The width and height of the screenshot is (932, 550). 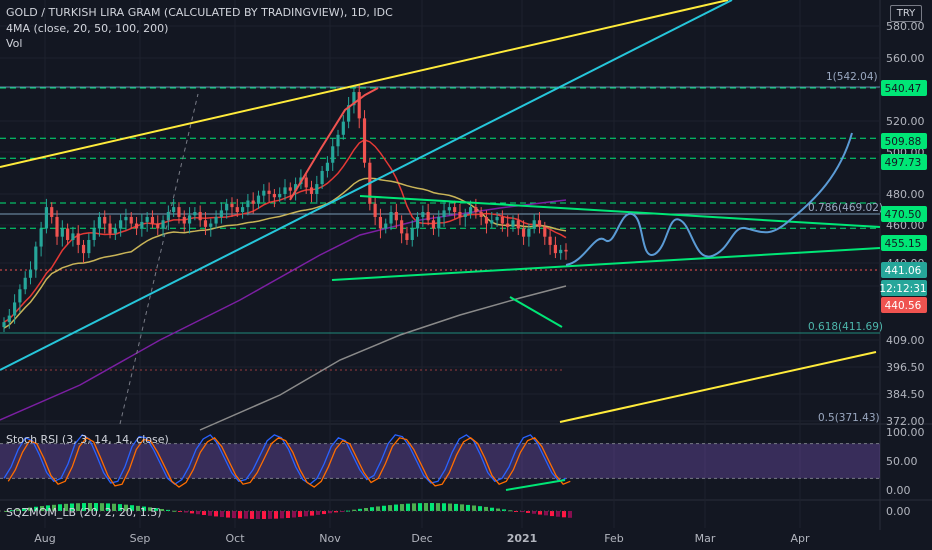 I want to click on price-badge-label: 470.50, so click(x=903, y=215).